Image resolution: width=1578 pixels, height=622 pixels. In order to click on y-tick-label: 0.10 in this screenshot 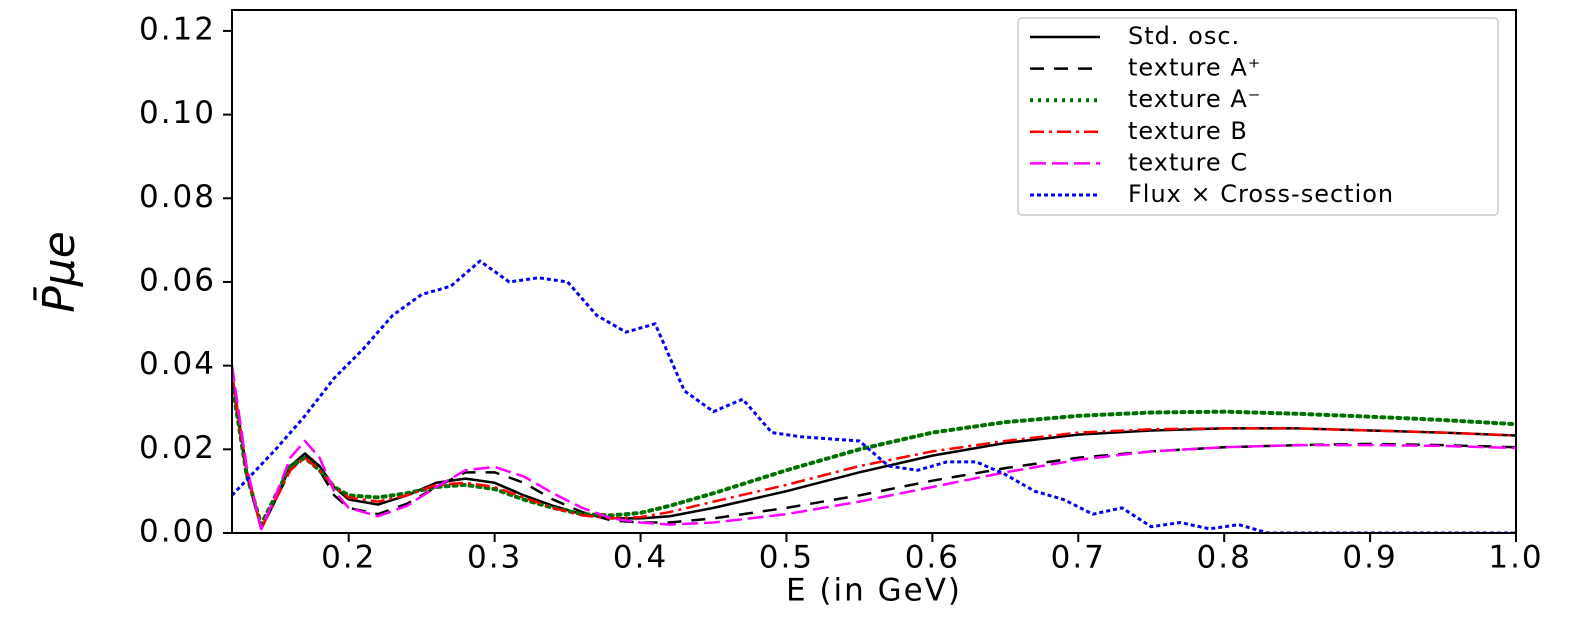, I will do `click(177, 113)`.